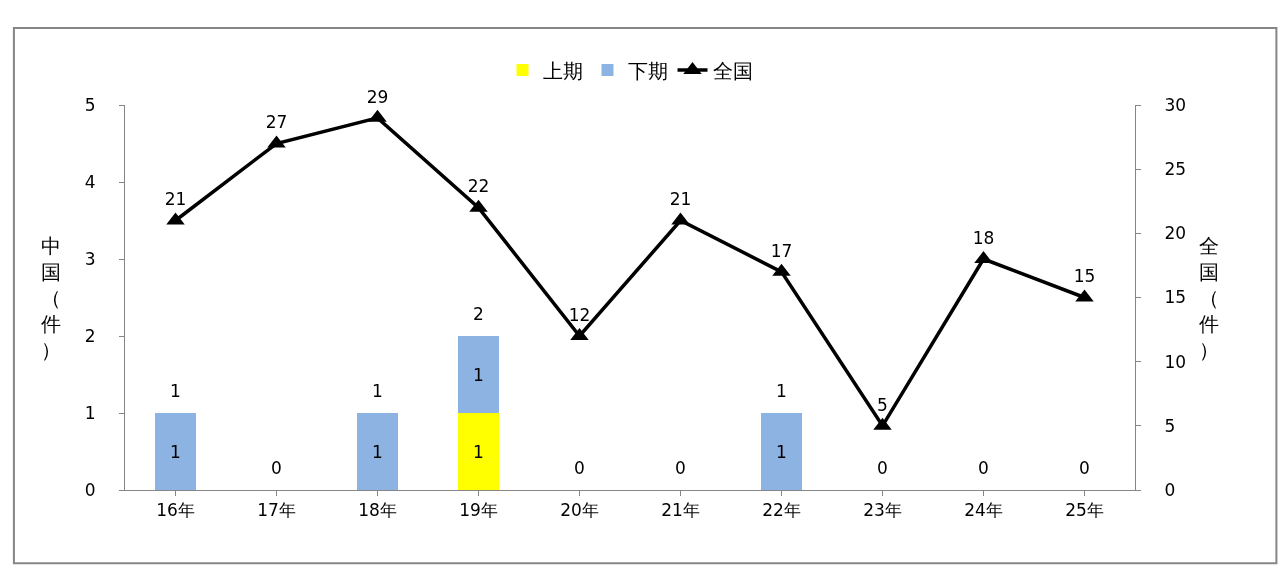 This screenshot has width=1283, height=570. What do you see at coordinates (1175, 297) in the screenshot?
I see `y2-tick-label: 15` at bounding box center [1175, 297].